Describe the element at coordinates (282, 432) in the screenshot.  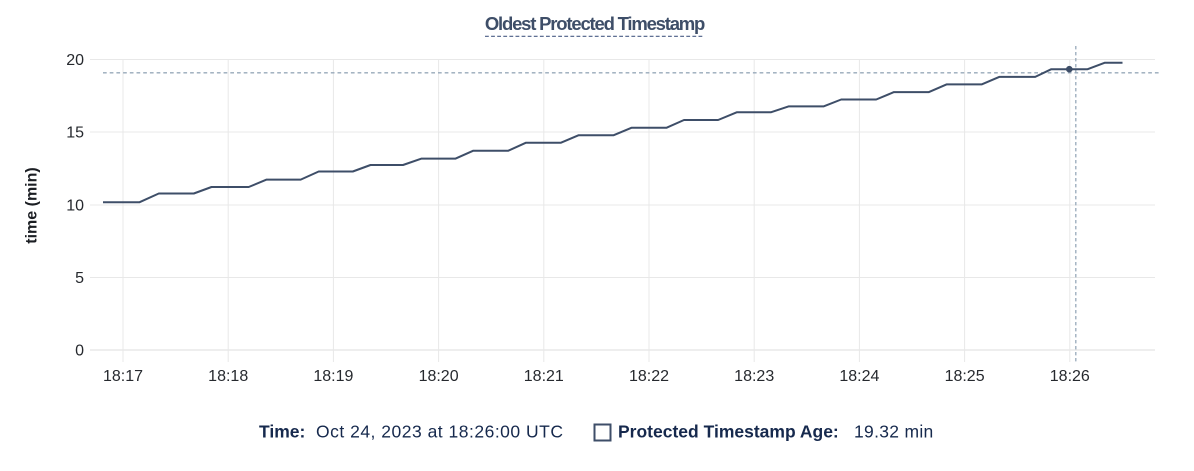
I see `svg-text: Time:` at that location.